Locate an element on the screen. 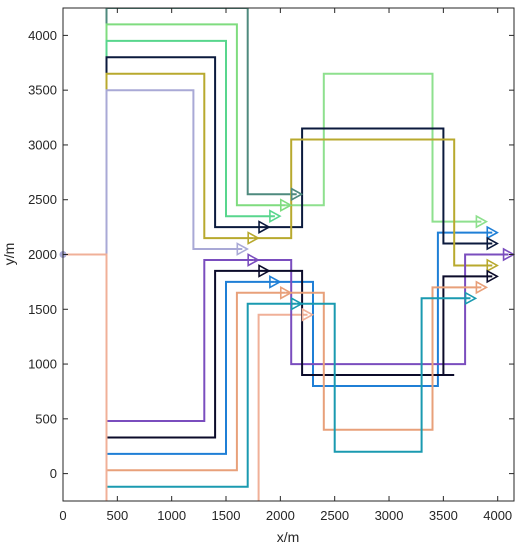 The height and width of the screenshot is (550, 524). y-tick-label: 1500 is located at coordinates (42, 309).